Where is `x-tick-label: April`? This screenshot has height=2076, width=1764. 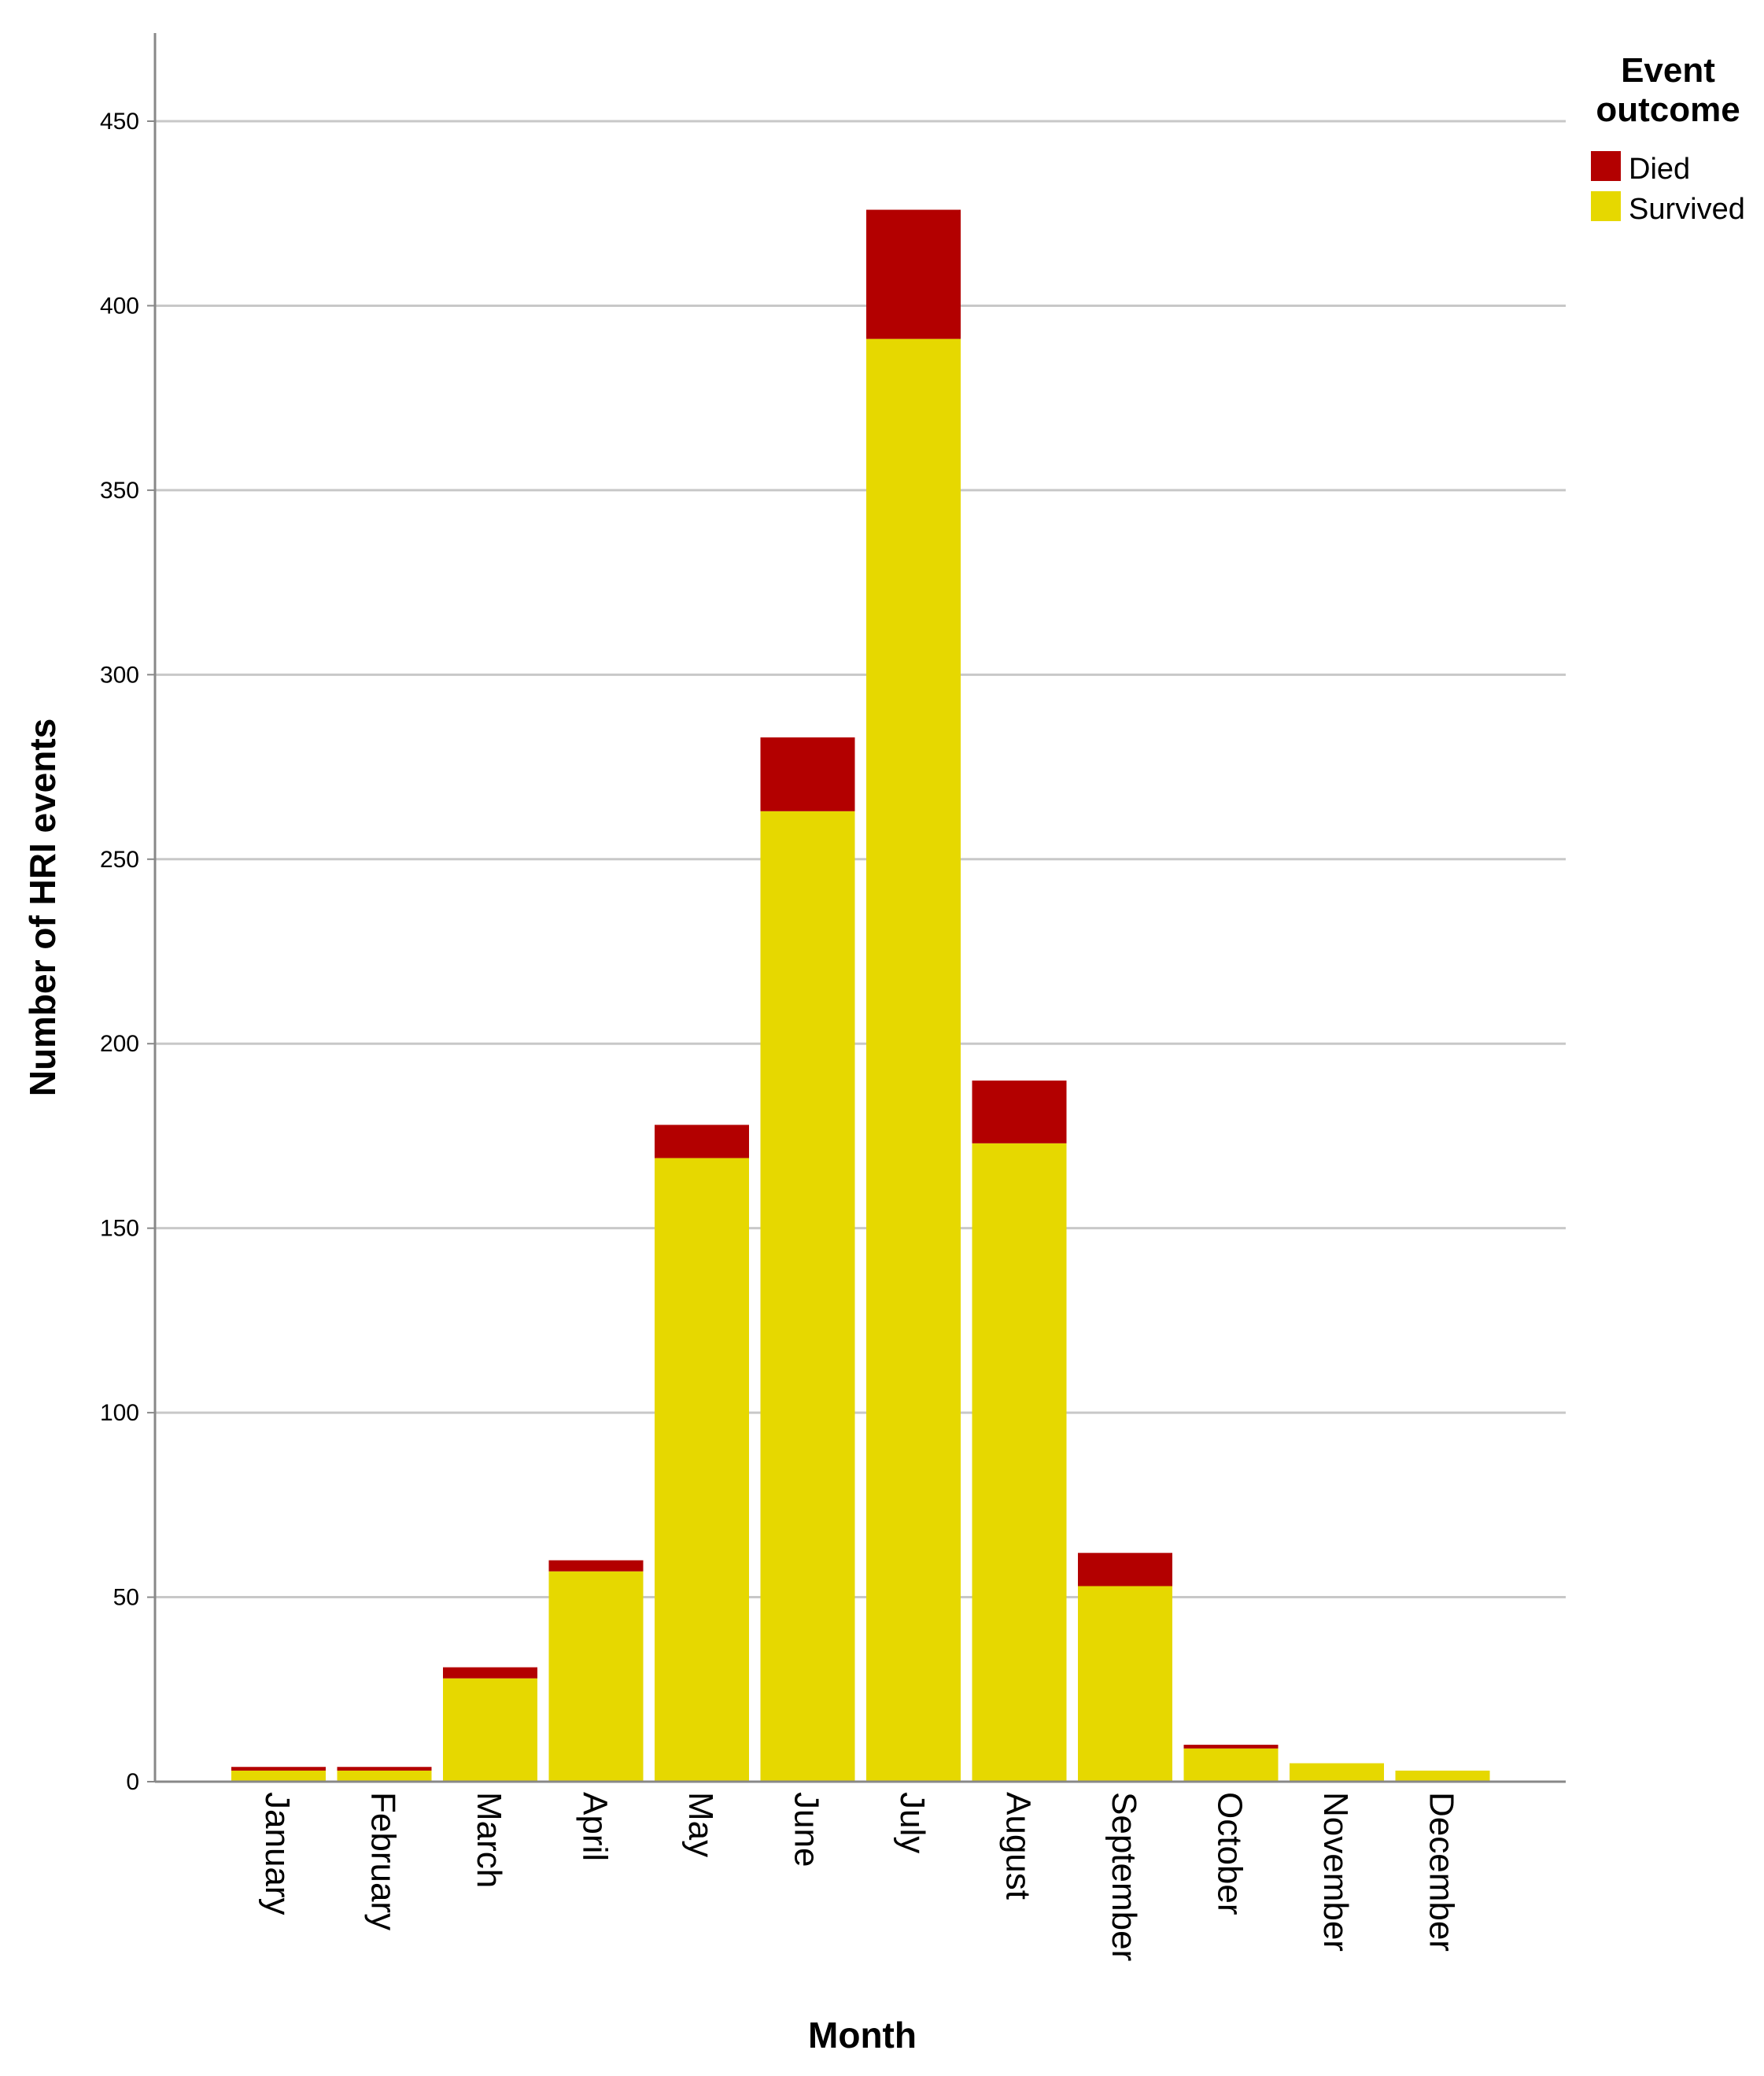
x-tick-label: April is located at coordinates (595, 1826).